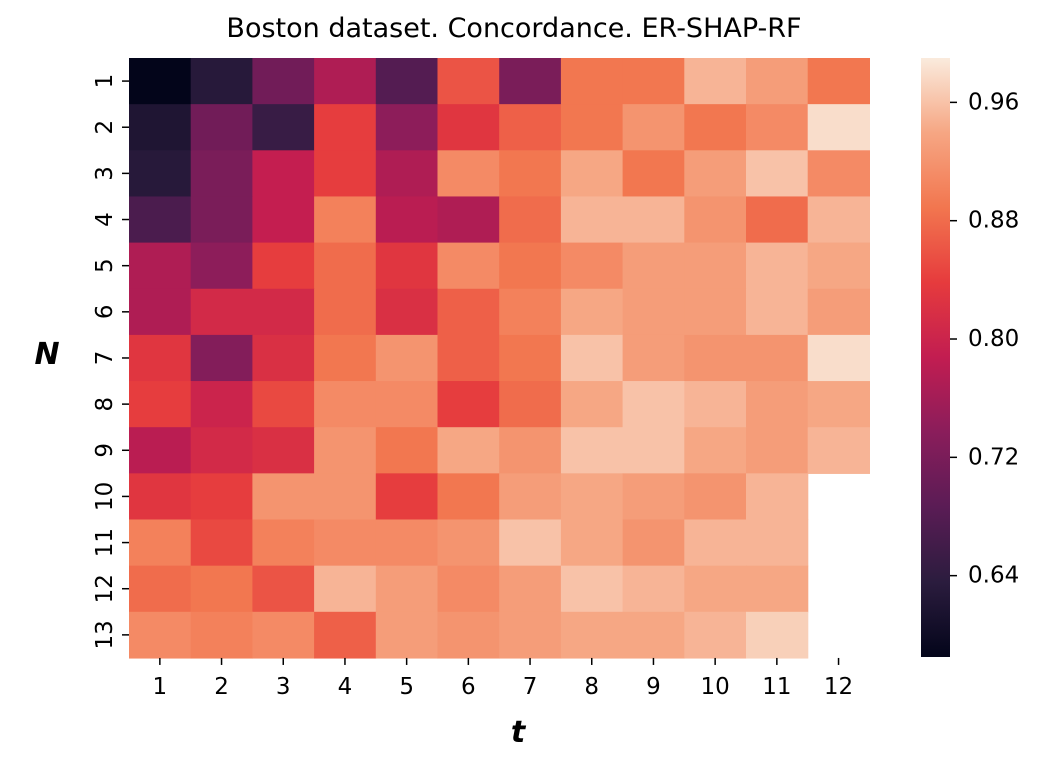 The width and height of the screenshot is (1047, 763). What do you see at coordinates (105, 311) in the screenshot?
I see `y-tick-label: 6` at bounding box center [105, 311].